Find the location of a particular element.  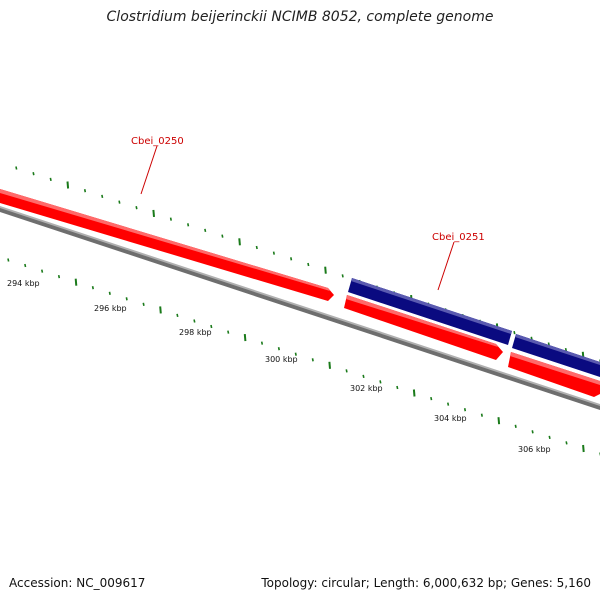

kbp-label-298: 298 kbp is located at coordinates (195, 332).